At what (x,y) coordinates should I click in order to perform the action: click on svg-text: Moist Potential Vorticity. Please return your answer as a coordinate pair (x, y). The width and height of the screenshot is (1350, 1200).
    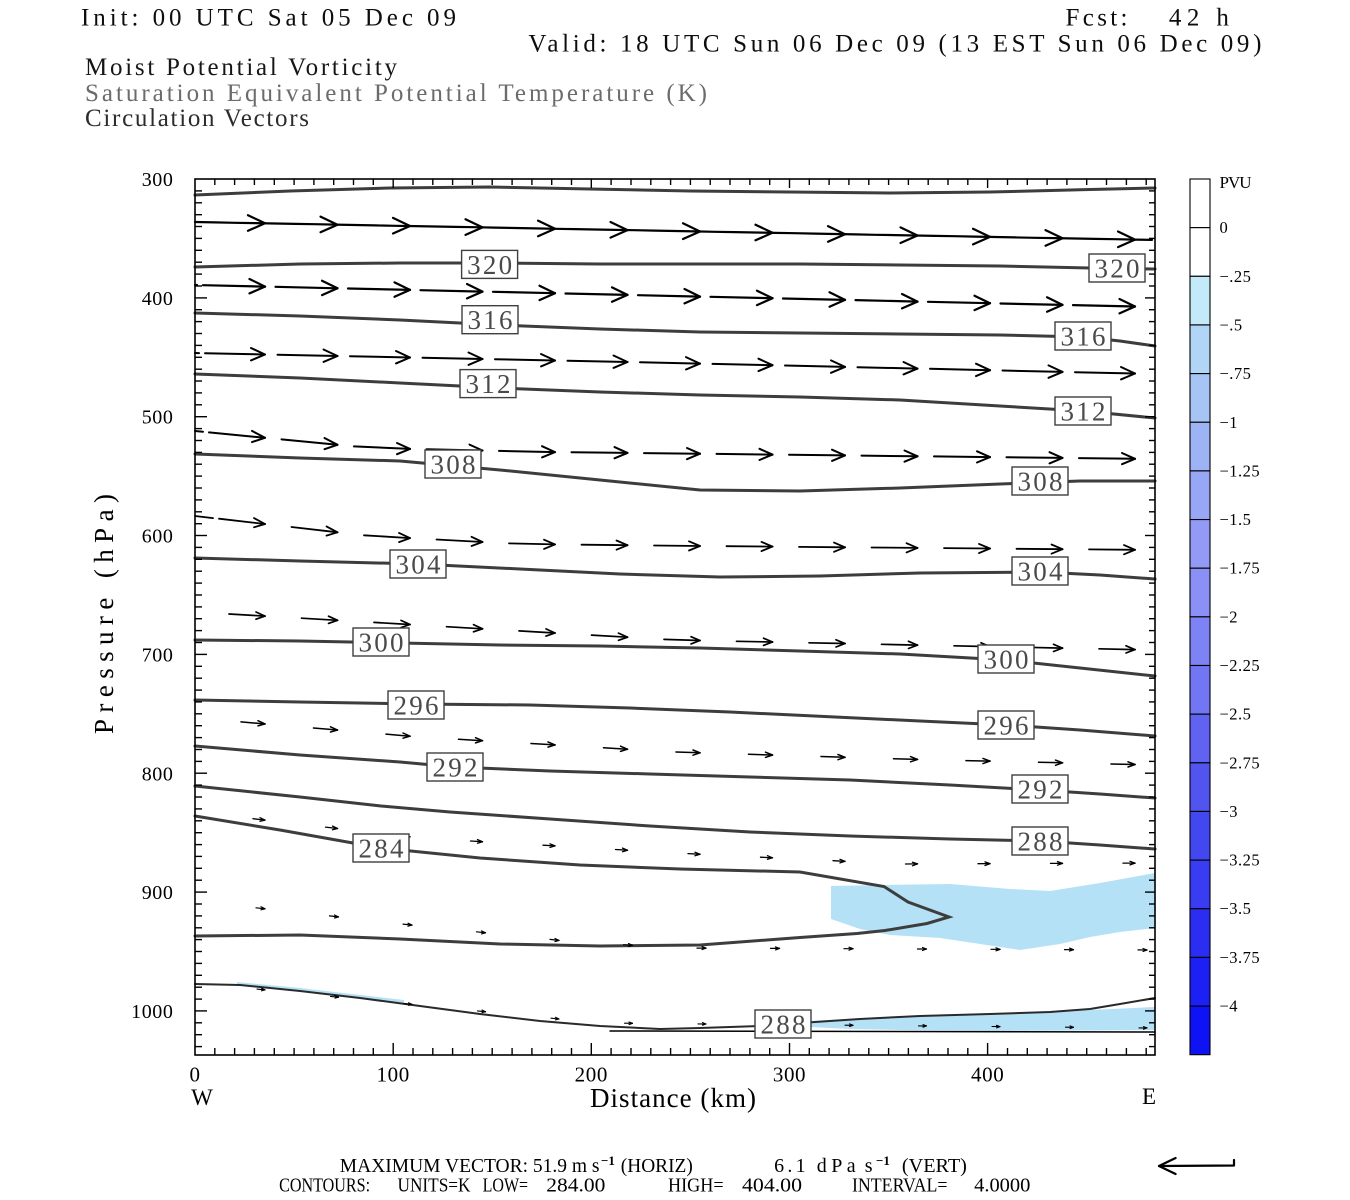
    Looking at the image, I should click on (241, 67).